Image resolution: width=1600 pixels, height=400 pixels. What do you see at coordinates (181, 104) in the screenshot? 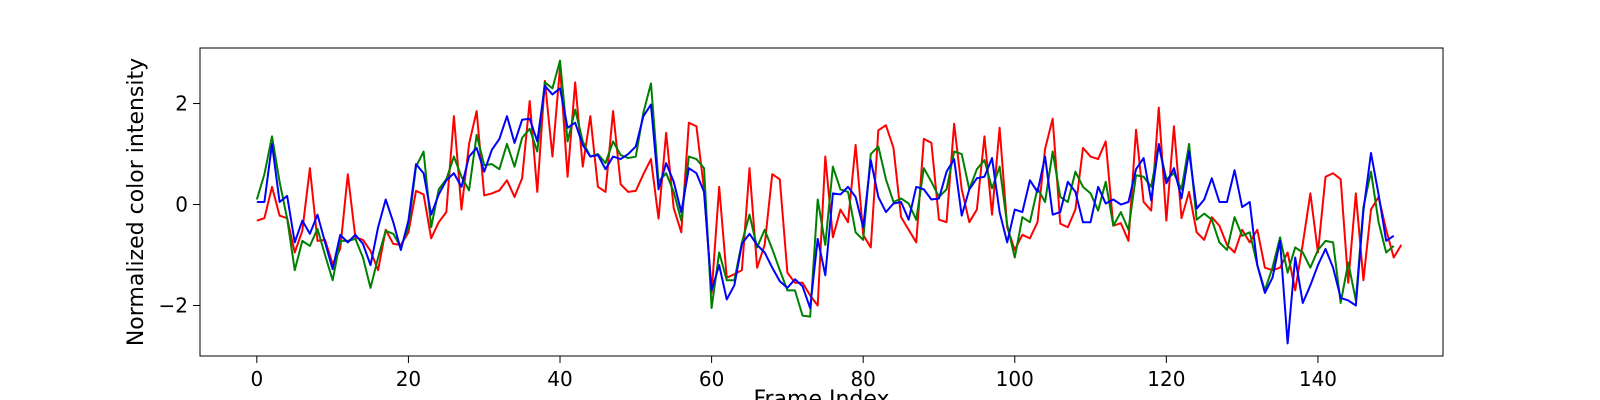
I see `y-tick-label: 2` at bounding box center [181, 104].